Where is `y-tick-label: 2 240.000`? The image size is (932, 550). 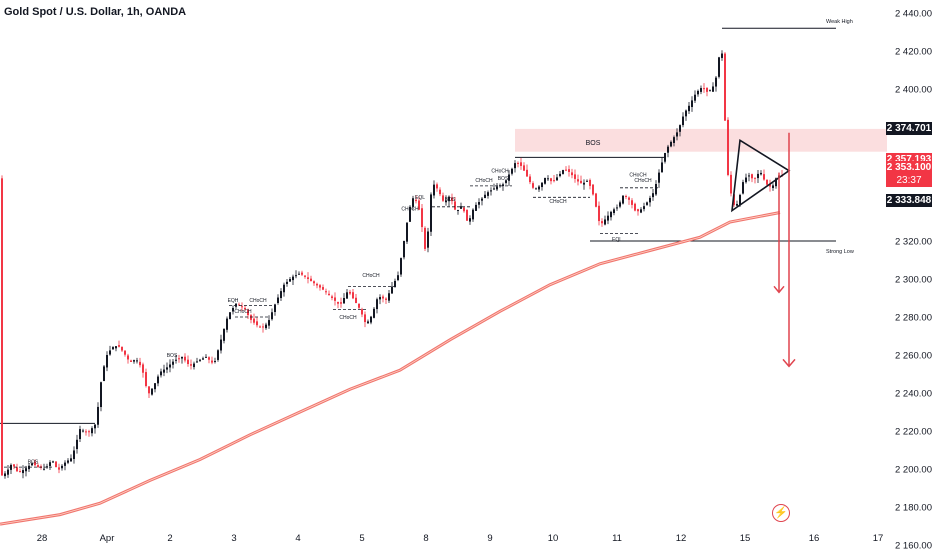 y-tick-label: 2 240.000 is located at coordinates (913, 394).